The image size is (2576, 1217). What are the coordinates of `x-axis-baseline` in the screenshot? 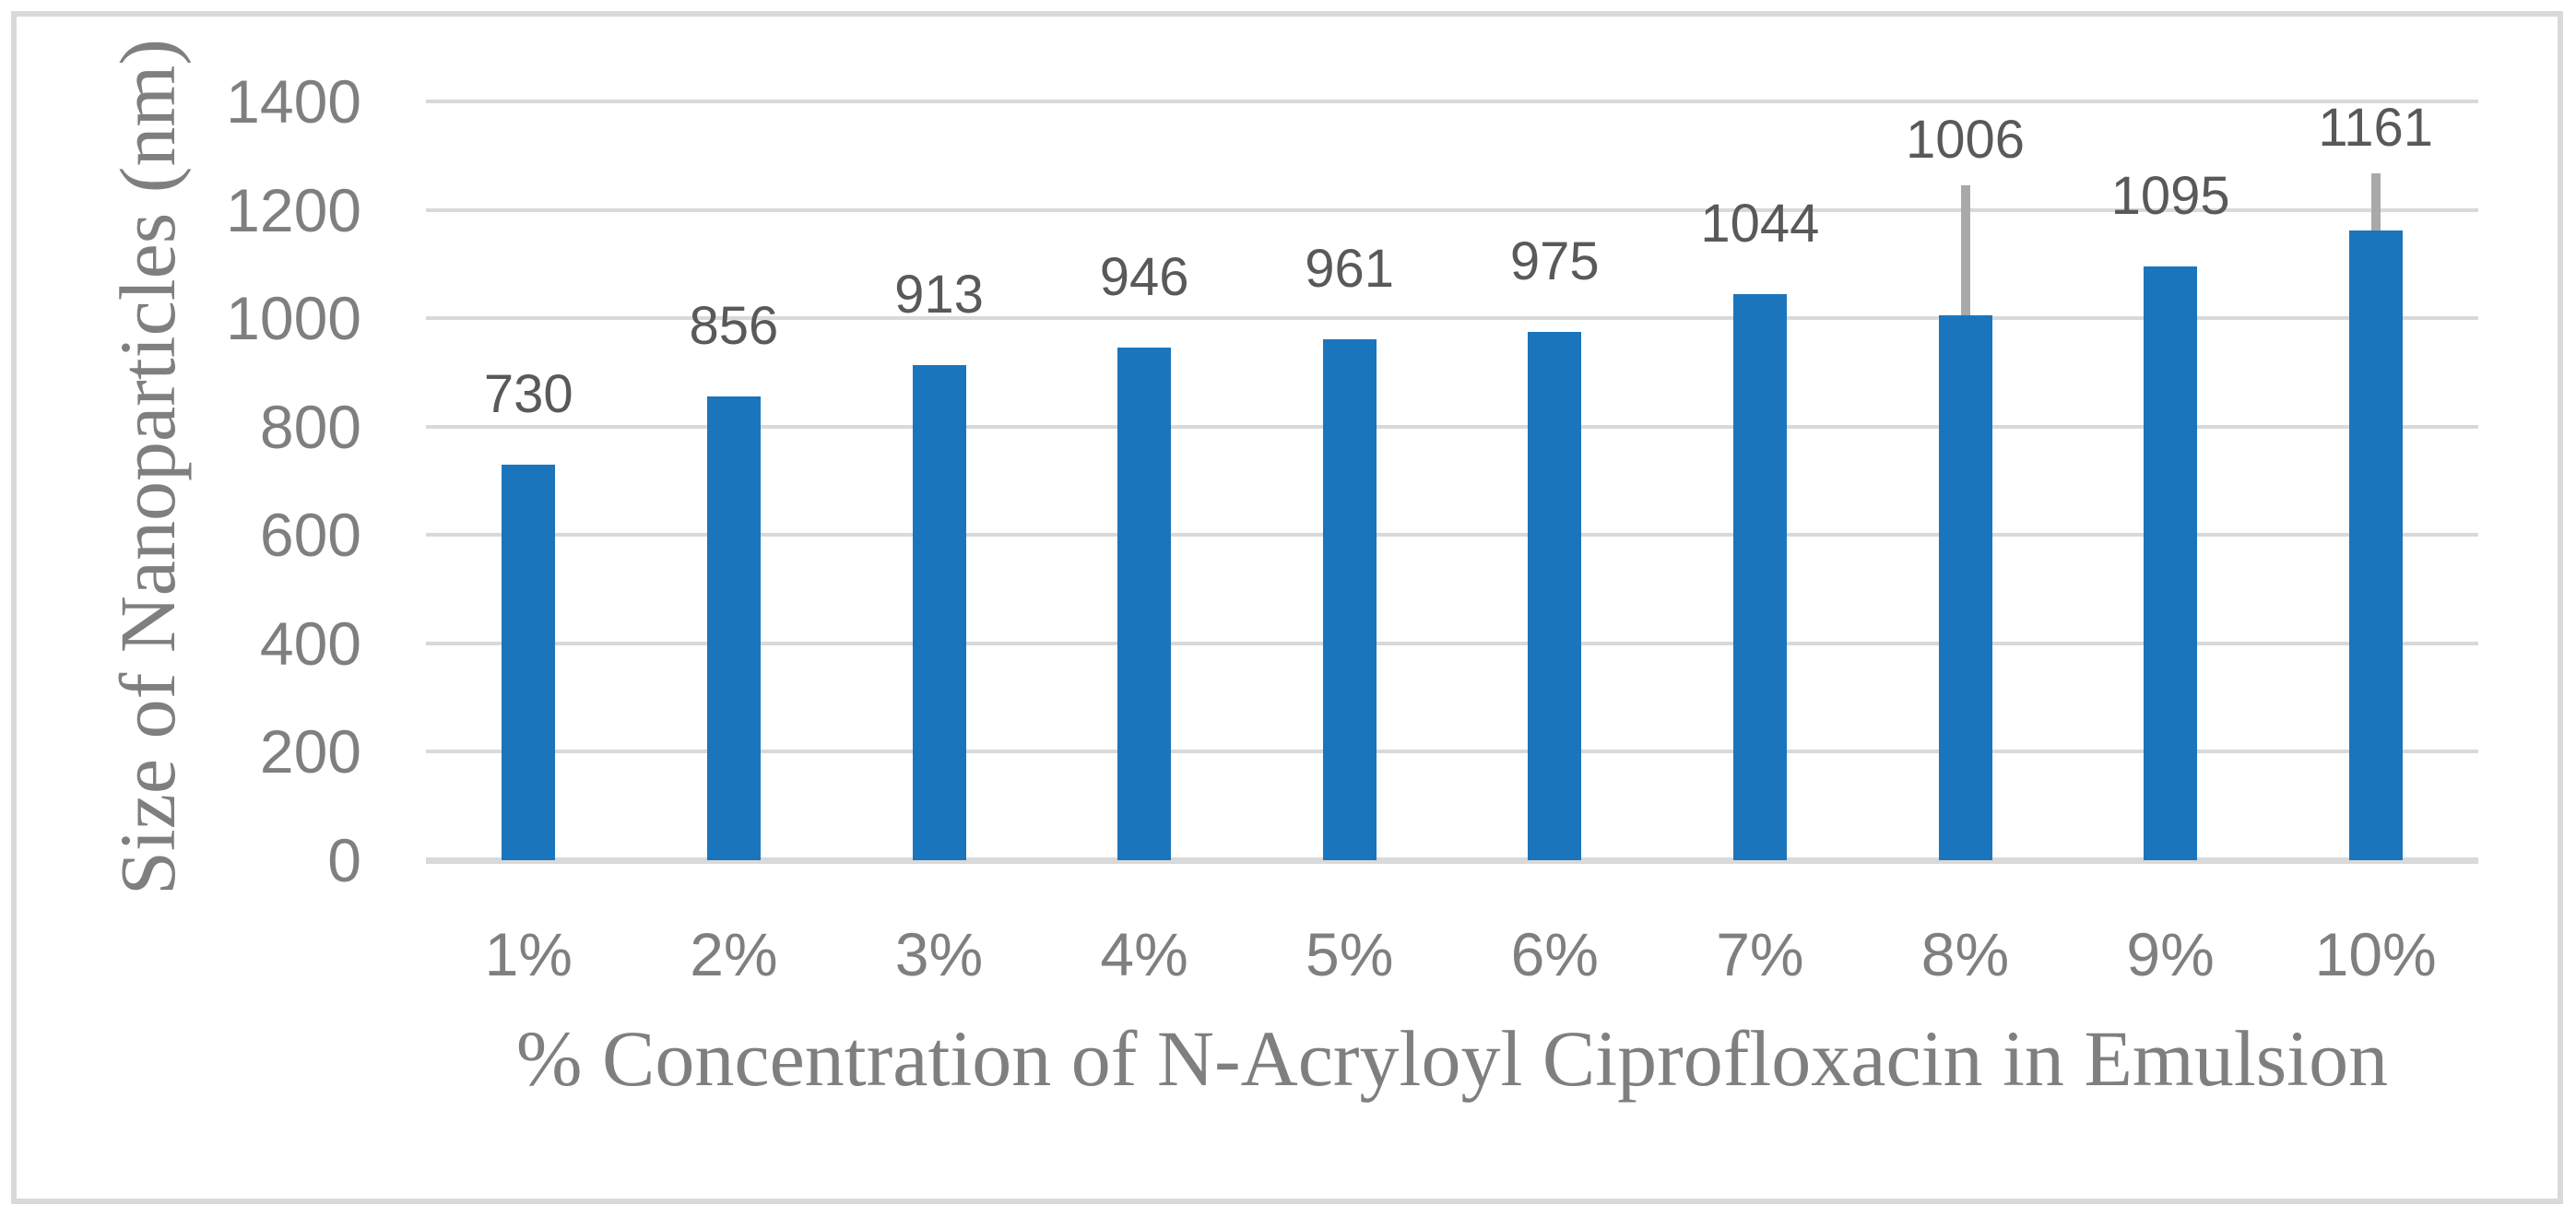 It's located at (1452, 860).